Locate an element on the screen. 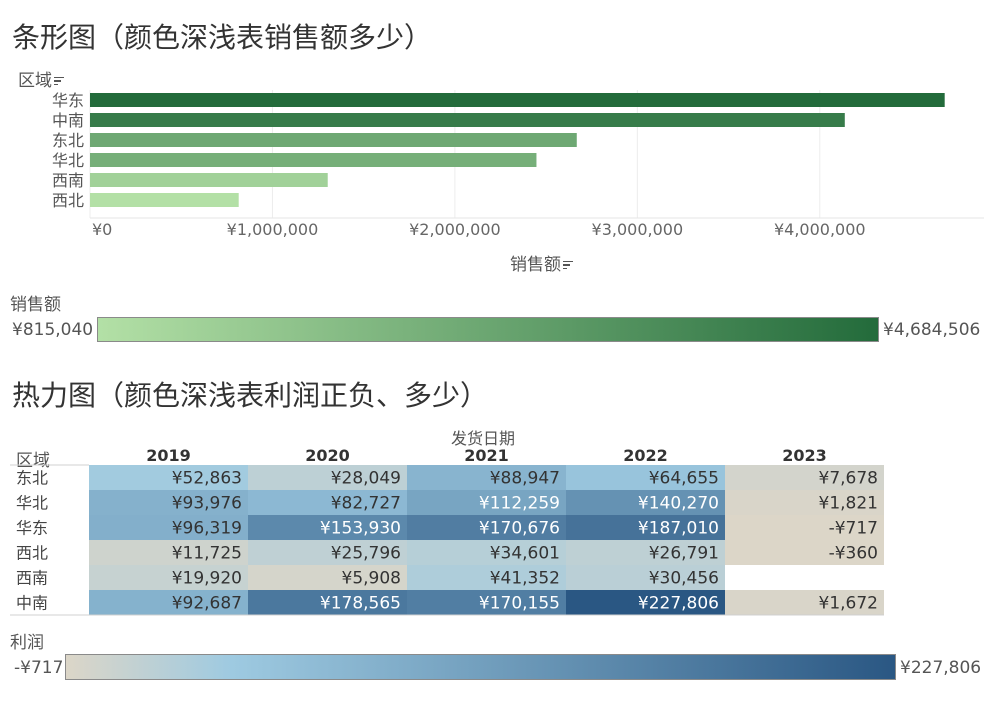 This screenshot has width=999, height=714. bar-category-label: 华东 is located at coordinates (68, 100).